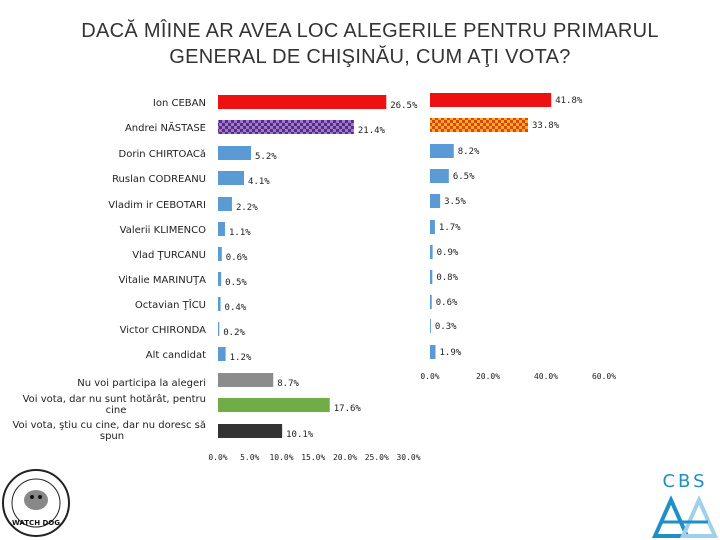 The image size is (720, 540). Describe the element at coordinates (241, 358) in the screenshot. I see `left-value-label: 1.2%` at that location.